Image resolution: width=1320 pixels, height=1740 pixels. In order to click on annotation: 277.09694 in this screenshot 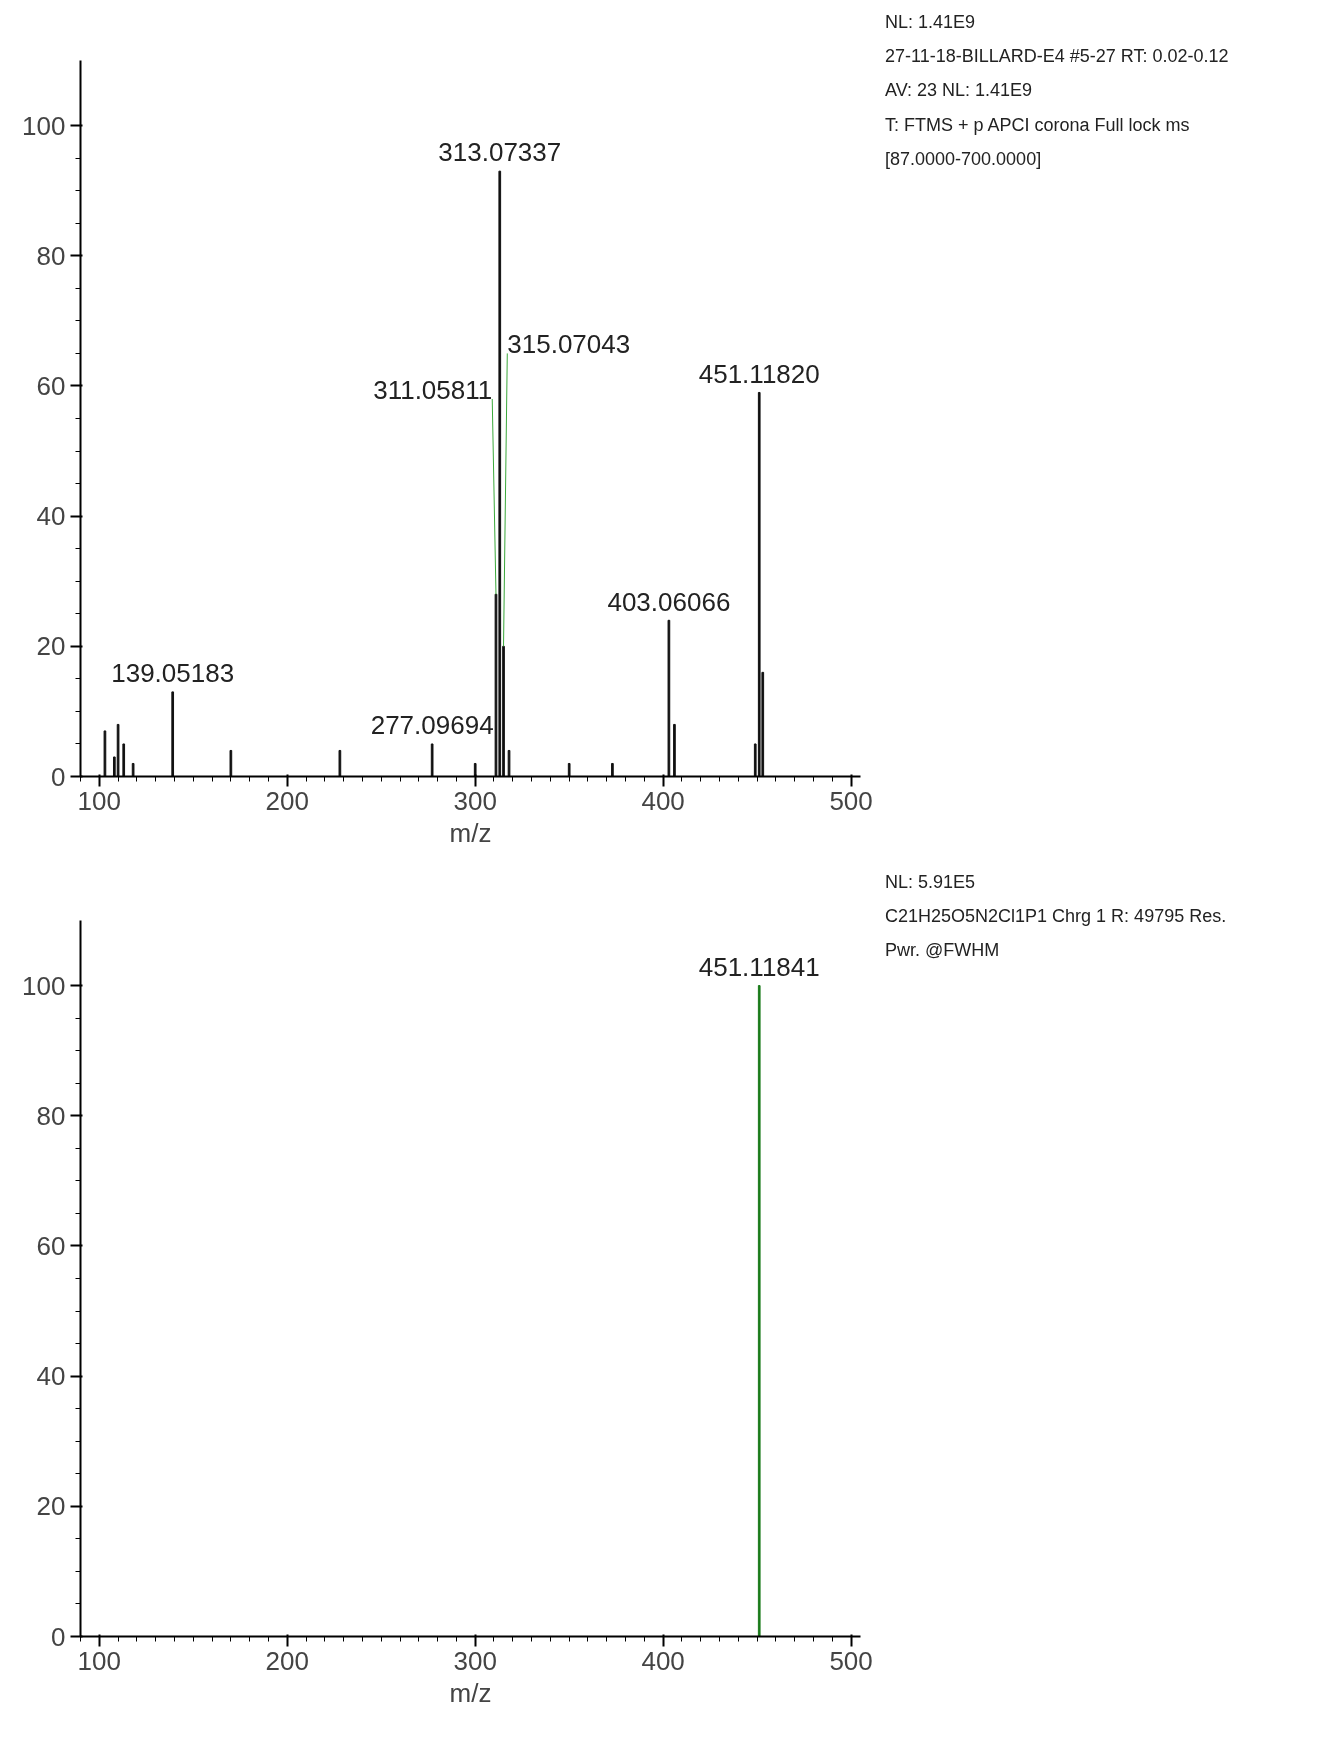, I will do `click(432, 725)`.